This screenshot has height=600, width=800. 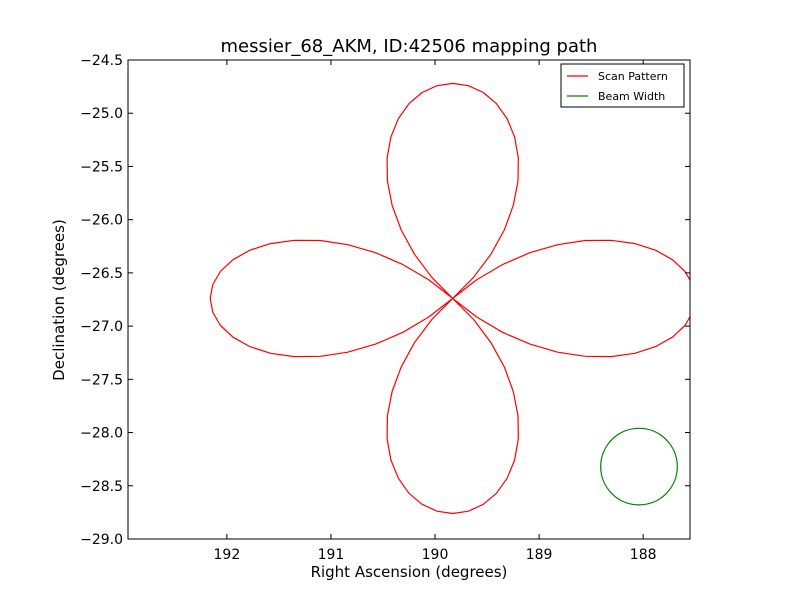 I want to click on x-tick-label: 190, so click(x=435, y=555).